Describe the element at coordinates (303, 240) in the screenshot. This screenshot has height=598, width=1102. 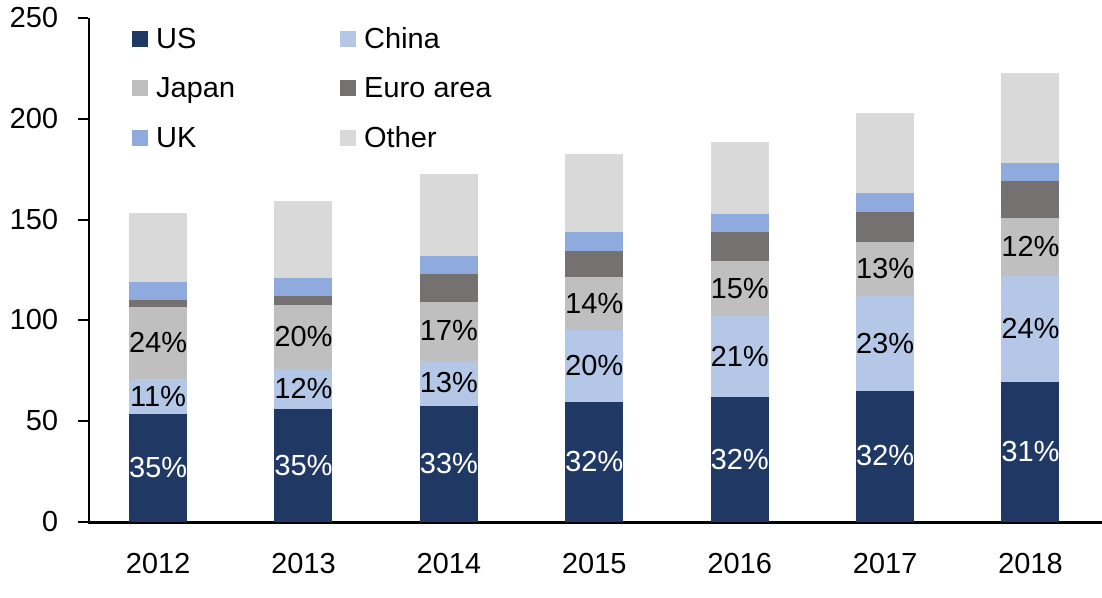
I see `bar-segment-other-2013` at that location.